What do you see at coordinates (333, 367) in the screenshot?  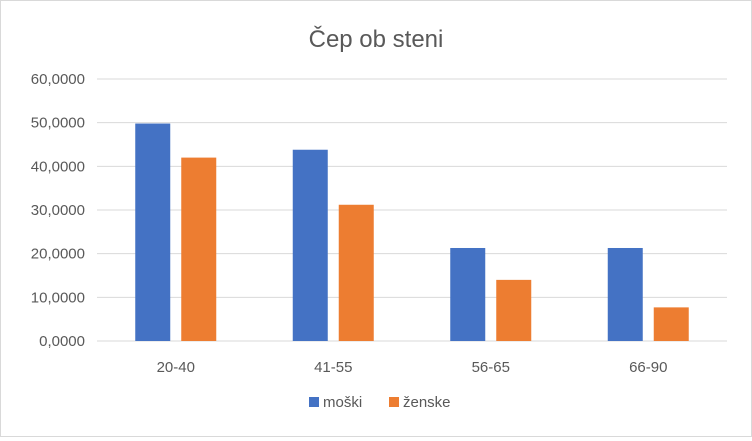 I see `x-tick-label: 41-55` at bounding box center [333, 367].